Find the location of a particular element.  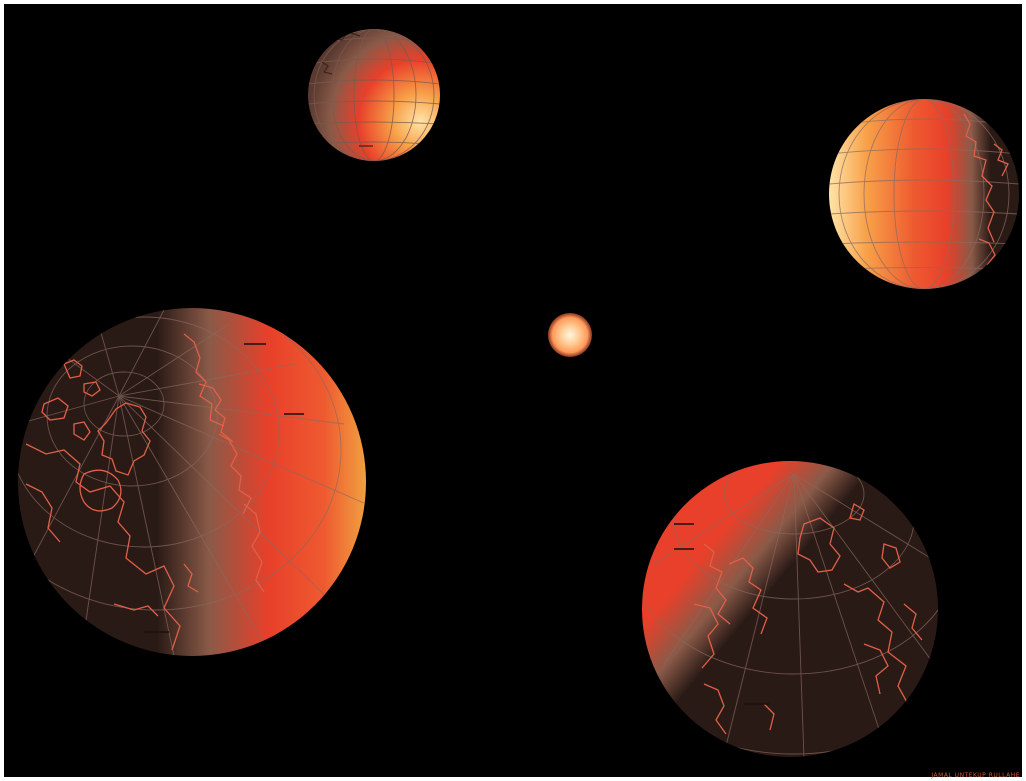

globe-upper-right is located at coordinates (924, 194).